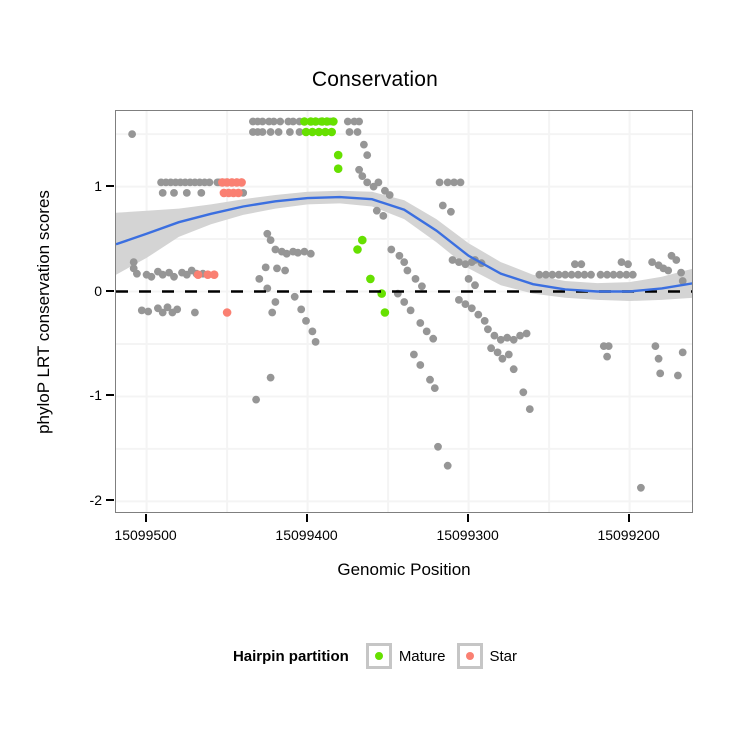 The image size is (750, 750). Describe the element at coordinates (467, 535) in the screenshot. I see `x-ticklabel-2: 15099300` at that location.